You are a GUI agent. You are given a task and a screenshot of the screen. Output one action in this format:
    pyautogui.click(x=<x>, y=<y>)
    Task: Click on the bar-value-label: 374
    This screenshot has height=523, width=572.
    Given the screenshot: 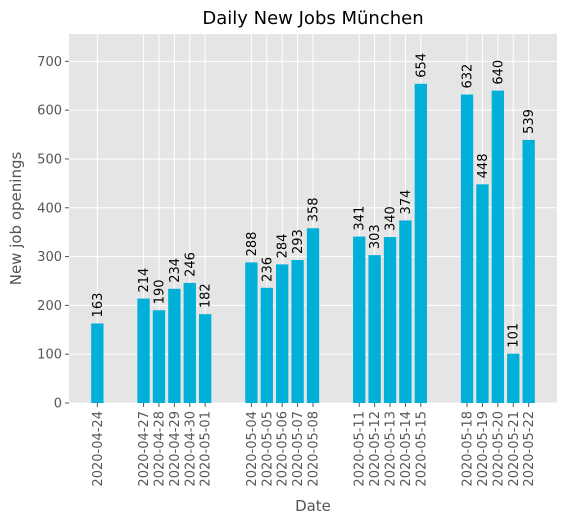 What is the action you would take?
    pyautogui.click(x=406, y=202)
    